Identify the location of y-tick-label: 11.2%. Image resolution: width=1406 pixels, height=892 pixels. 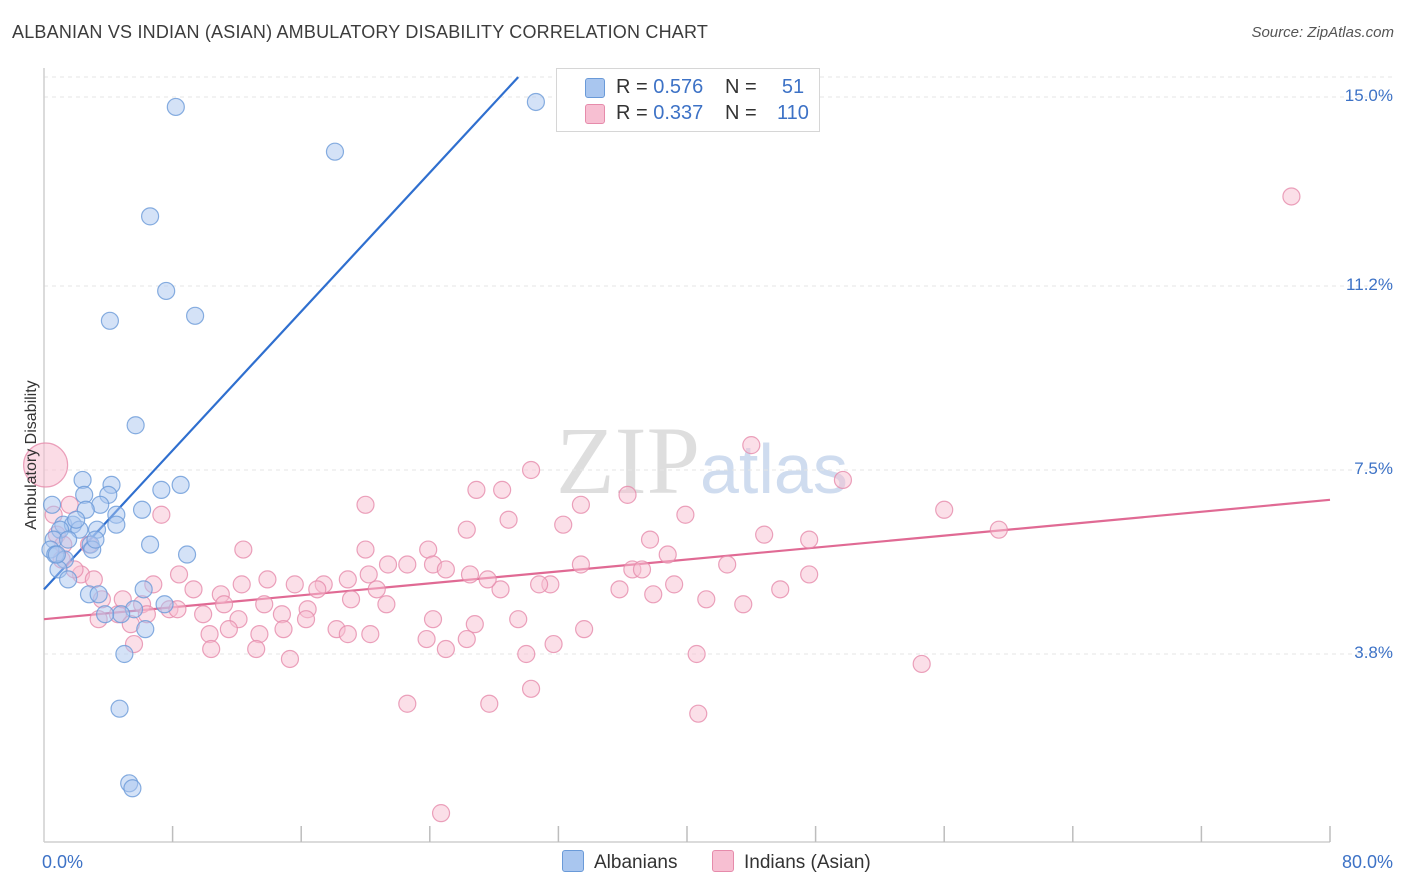
(1369, 284).